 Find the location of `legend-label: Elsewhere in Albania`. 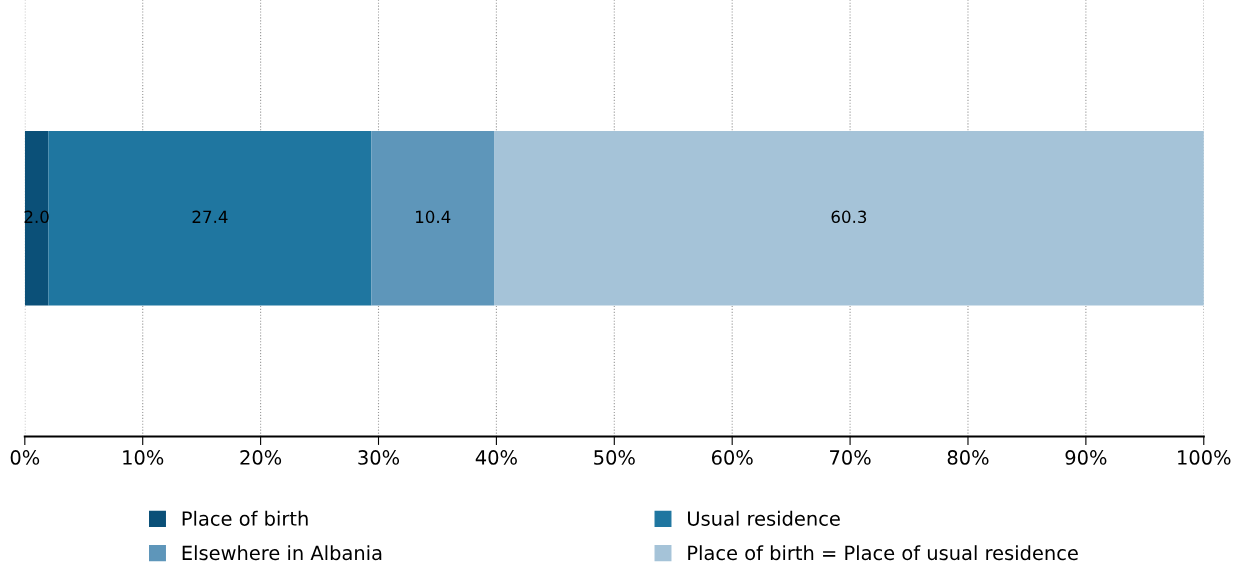

legend-label: Elsewhere in Albania is located at coordinates (282, 553).